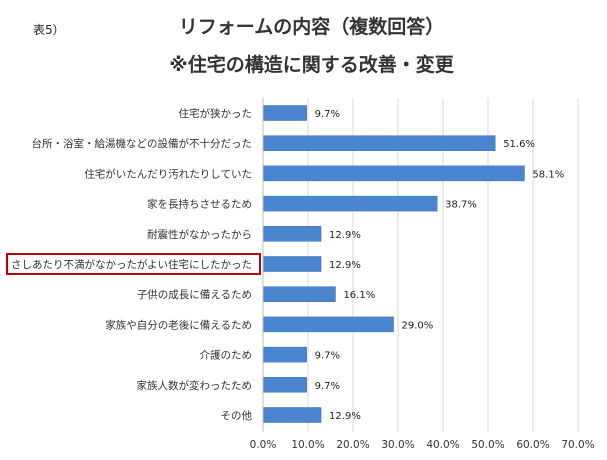 The height and width of the screenshot is (460, 607). I want to click on x-tick-label: 20.0%, so click(352, 445).